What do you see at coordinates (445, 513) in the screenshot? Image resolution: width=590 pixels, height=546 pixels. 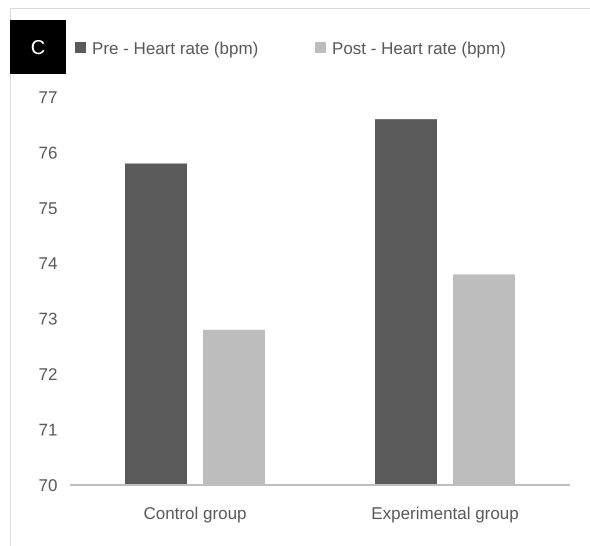 I see `x-tick-label: Experimental group` at bounding box center [445, 513].